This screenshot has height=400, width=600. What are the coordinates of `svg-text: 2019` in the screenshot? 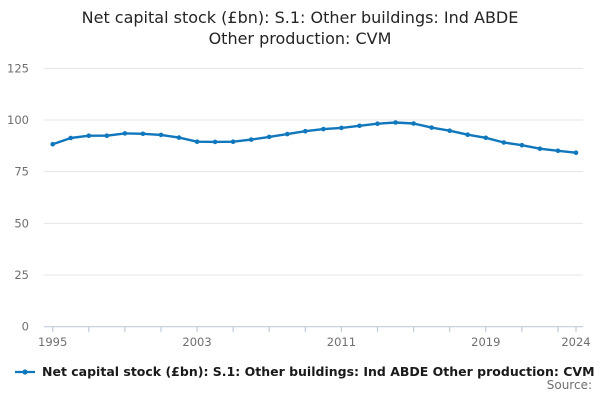 It's located at (485, 342).